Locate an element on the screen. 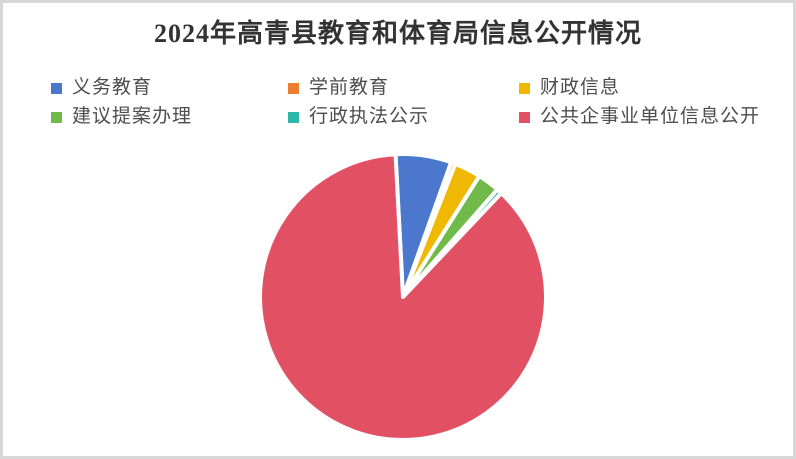 This screenshot has width=796, height=459. legend-label: 义务教育 is located at coordinates (112, 87).